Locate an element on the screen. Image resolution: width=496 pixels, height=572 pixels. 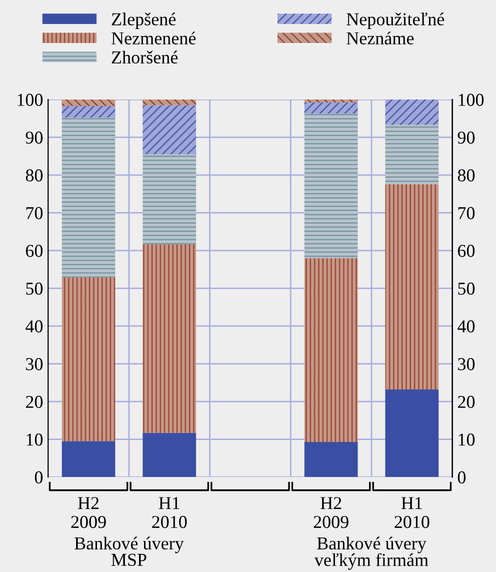
y2-tick-label: 70 is located at coordinates (466, 213).